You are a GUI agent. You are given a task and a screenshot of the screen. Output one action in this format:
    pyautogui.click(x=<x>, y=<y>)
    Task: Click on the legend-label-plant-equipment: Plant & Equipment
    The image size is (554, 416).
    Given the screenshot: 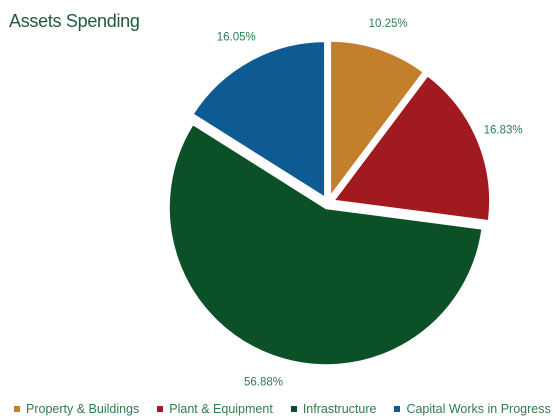 What is the action you would take?
    pyautogui.click(x=221, y=409)
    